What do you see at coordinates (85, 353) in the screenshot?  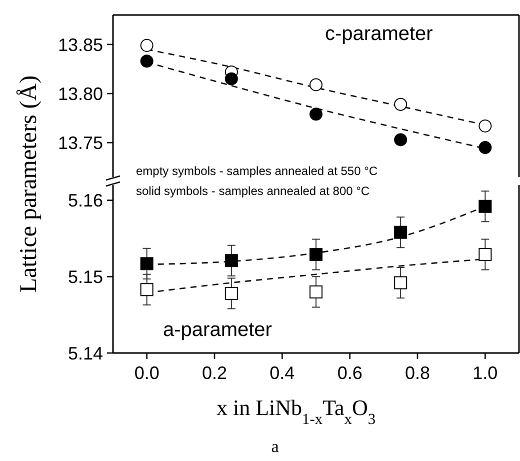 I see `y-tick-label: 5.14` at bounding box center [85, 353].